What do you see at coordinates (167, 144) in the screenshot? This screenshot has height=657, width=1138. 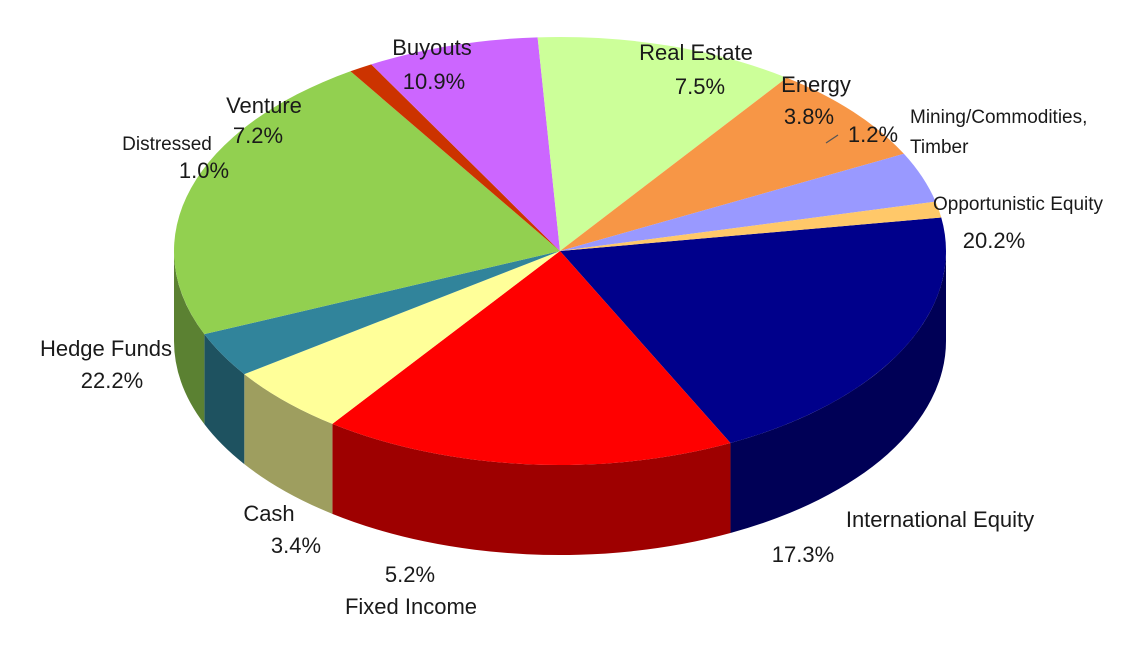 I see `slice-name: Distressed` at bounding box center [167, 144].